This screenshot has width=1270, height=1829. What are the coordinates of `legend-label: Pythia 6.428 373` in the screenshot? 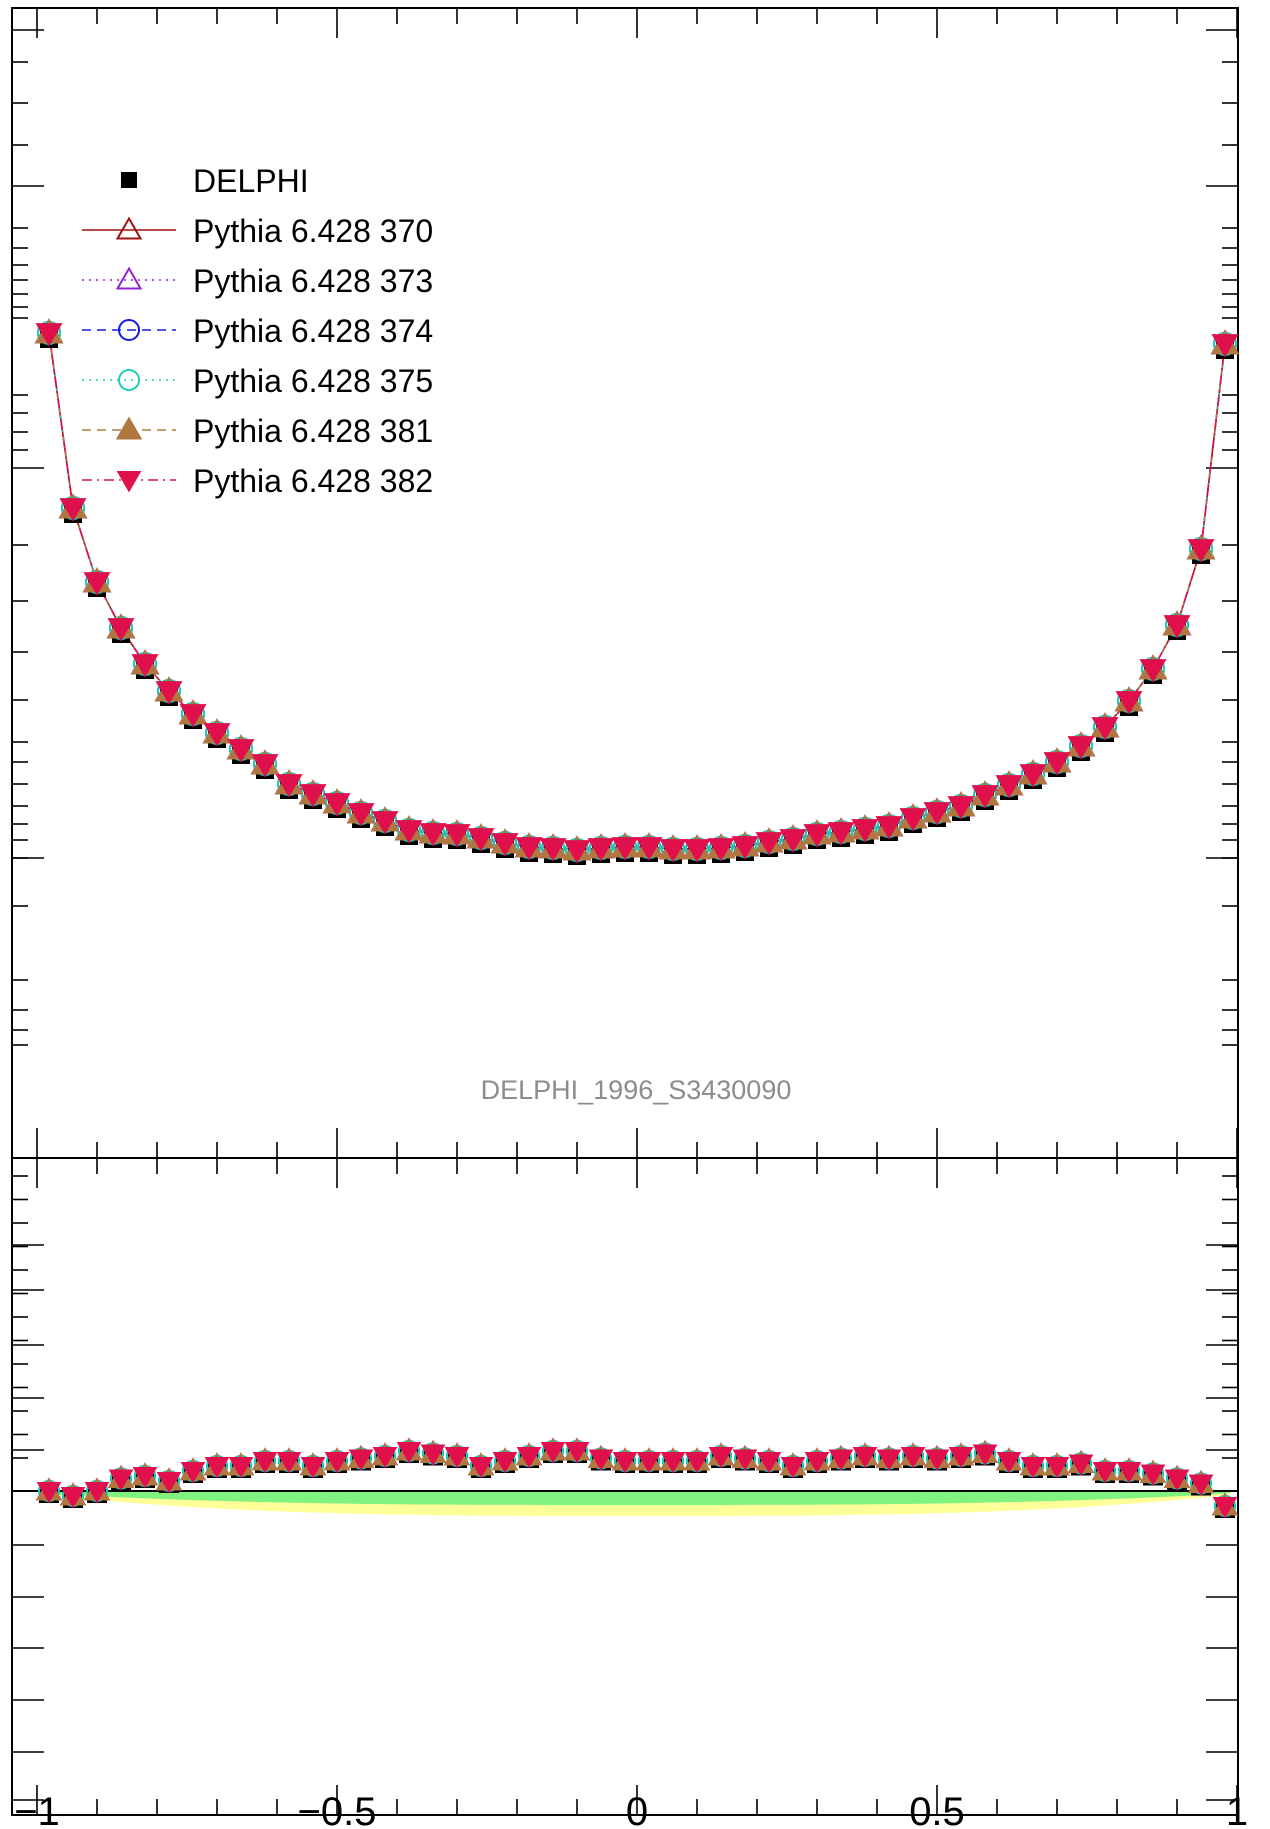 It's located at (313, 281).